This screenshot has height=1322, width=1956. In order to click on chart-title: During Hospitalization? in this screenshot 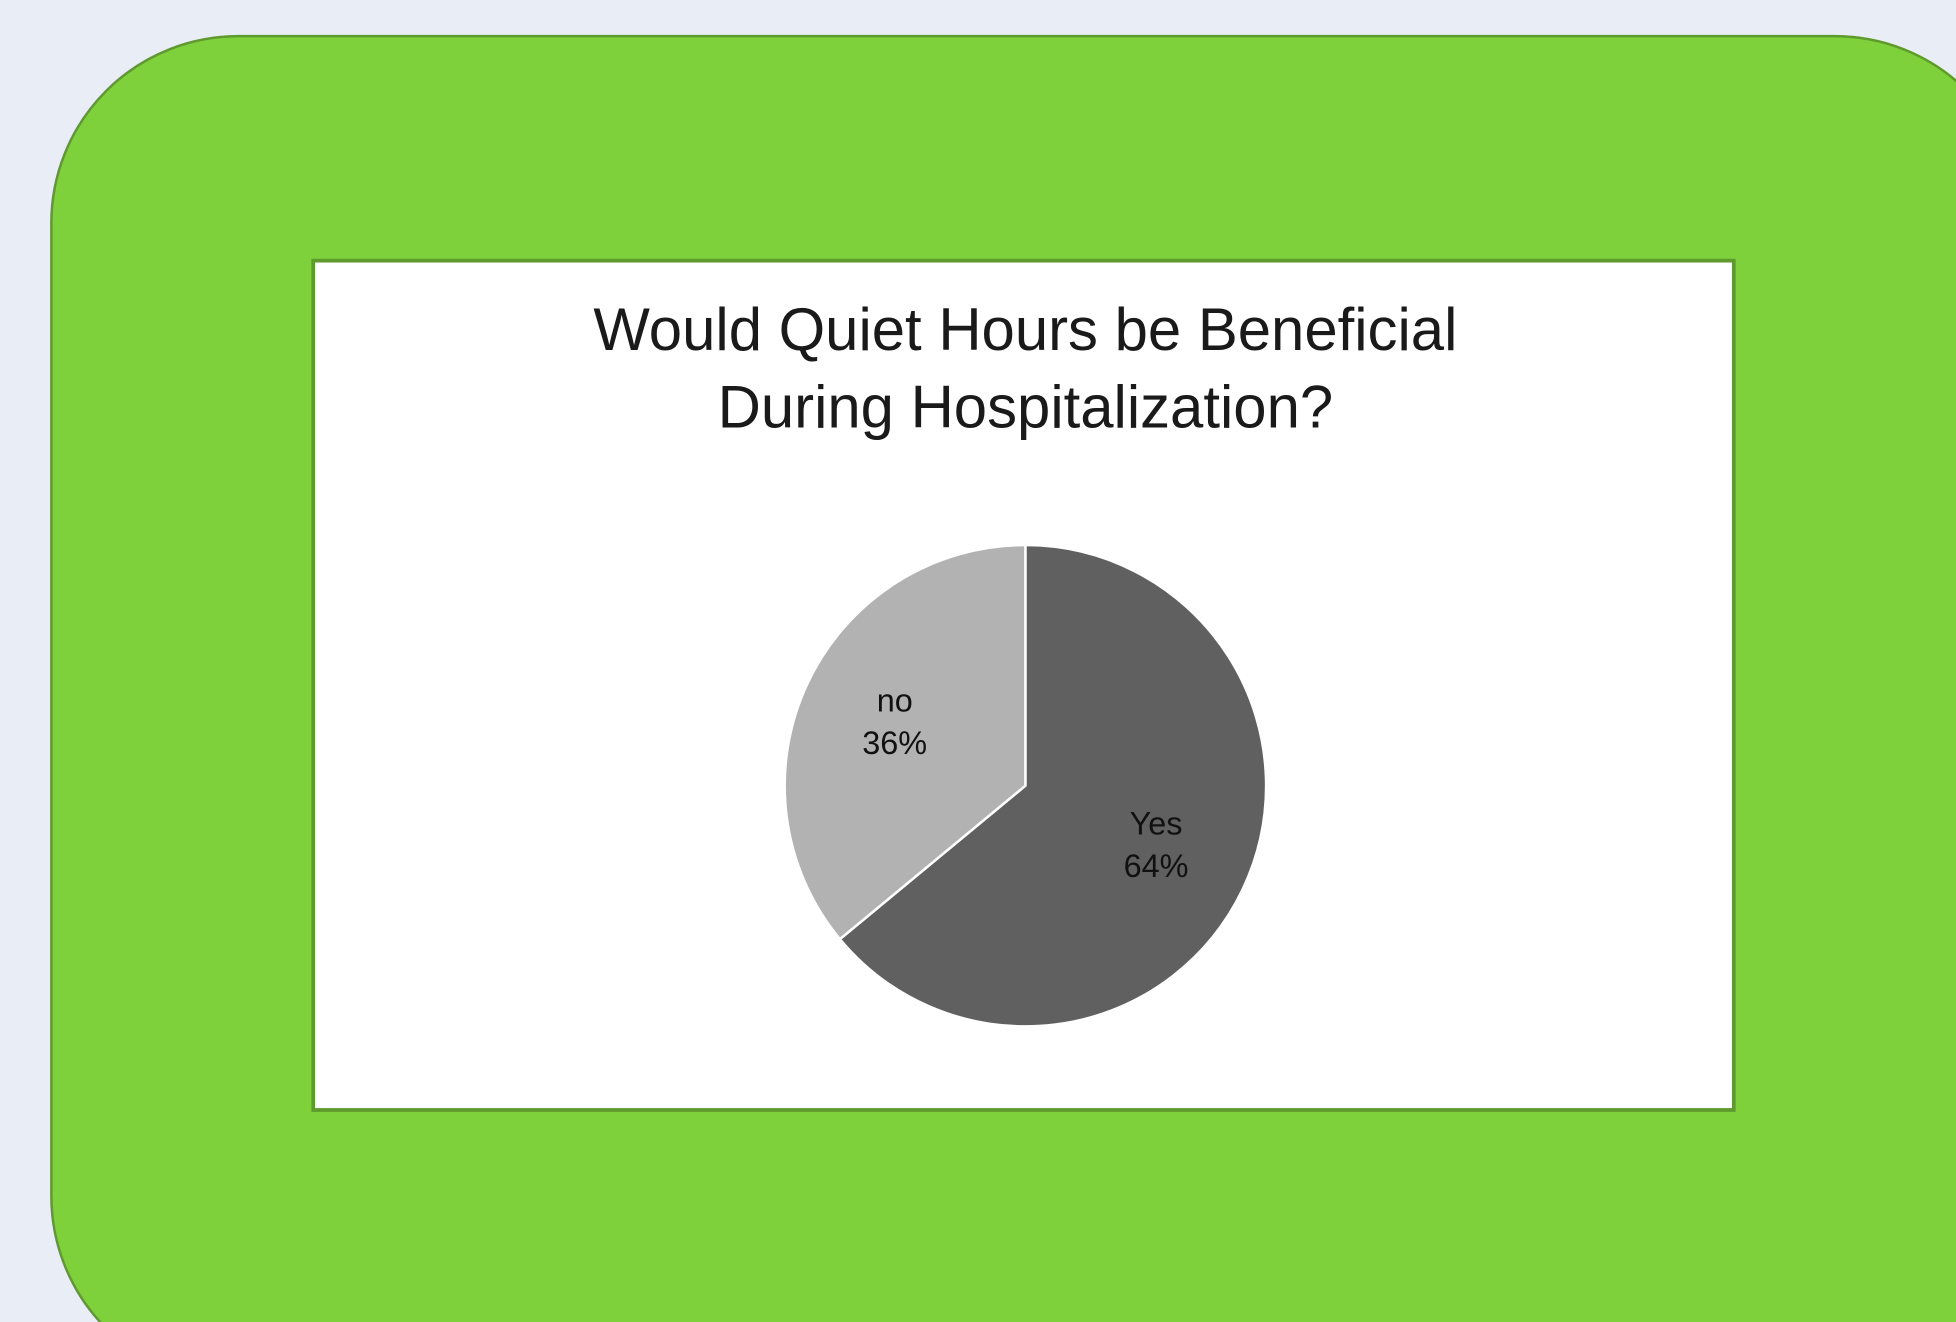, I will do `click(1026, 406)`.